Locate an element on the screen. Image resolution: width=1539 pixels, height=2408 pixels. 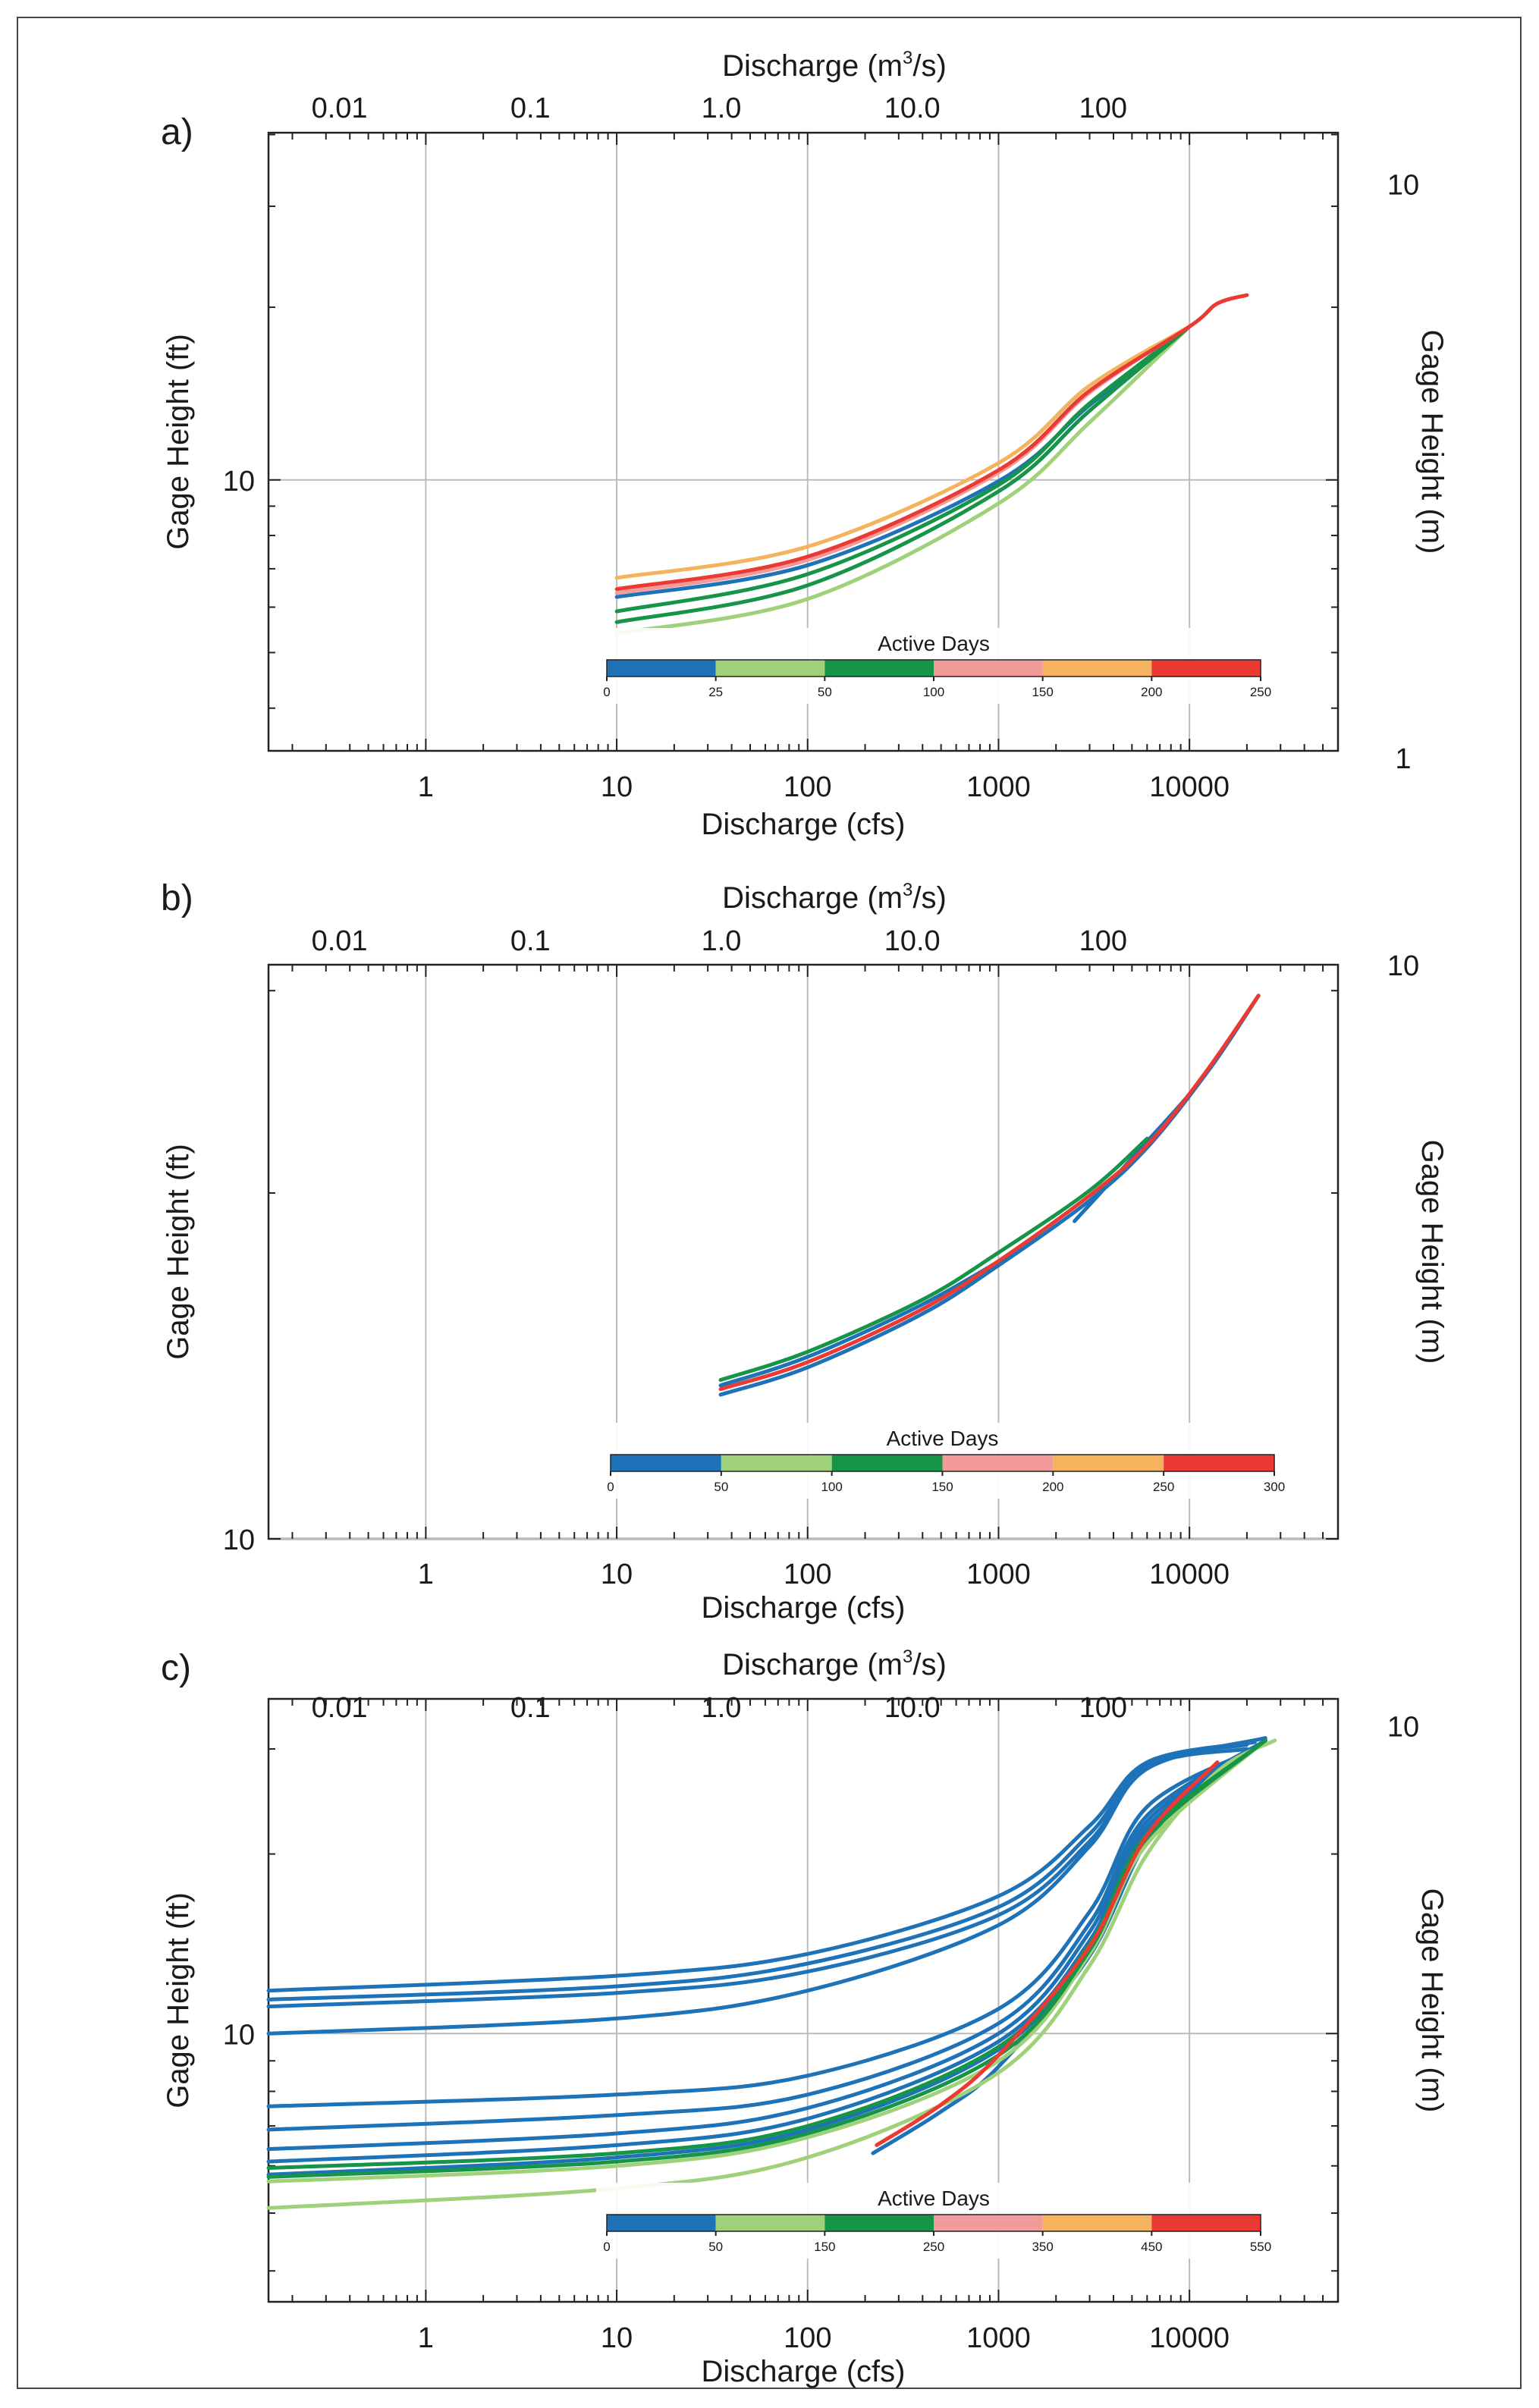
panel-label: c) is located at coordinates (176, 1668).